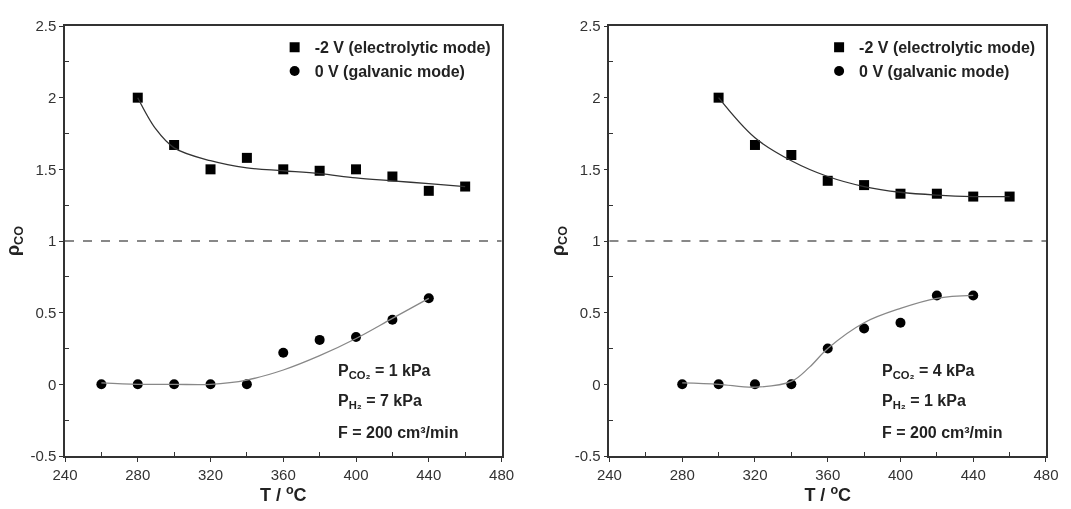 The height and width of the screenshot is (509, 1071). I want to click on annotation: P$_{H₂}$ = 7 kPa, so click(380, 402).